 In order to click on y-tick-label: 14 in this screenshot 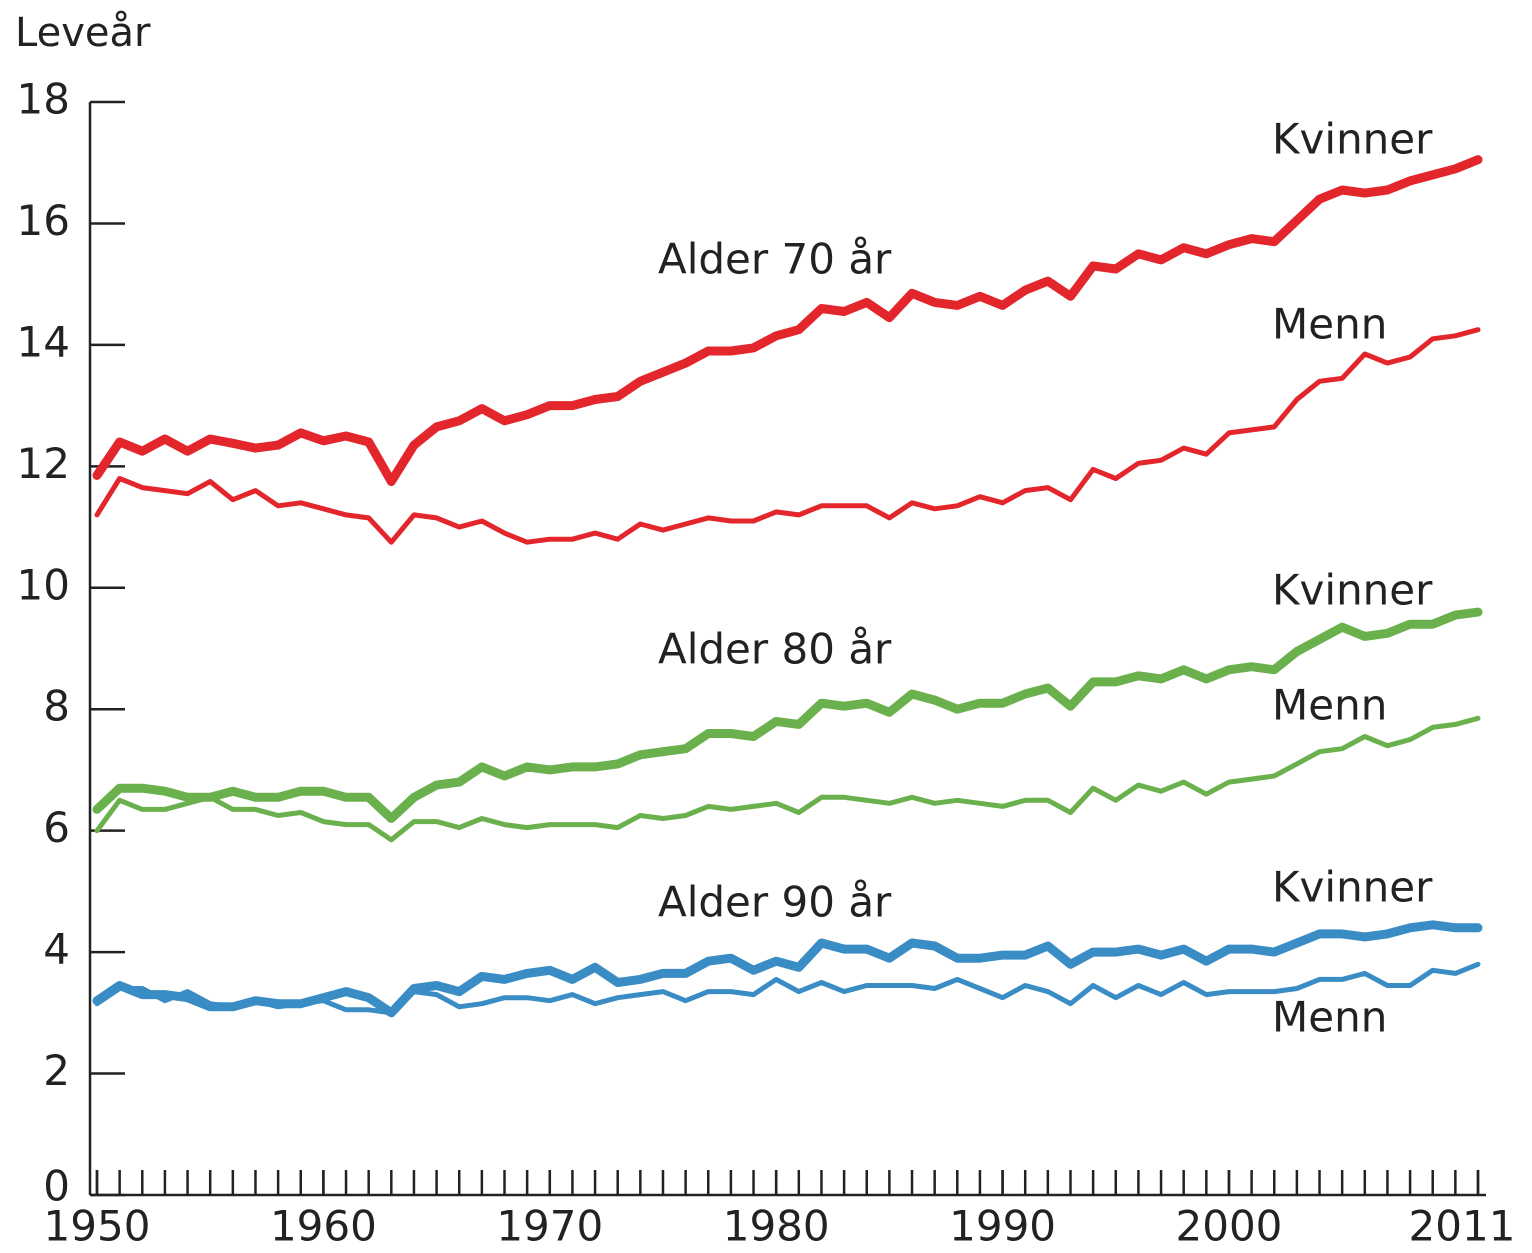, I will do `click(43, 341)`.